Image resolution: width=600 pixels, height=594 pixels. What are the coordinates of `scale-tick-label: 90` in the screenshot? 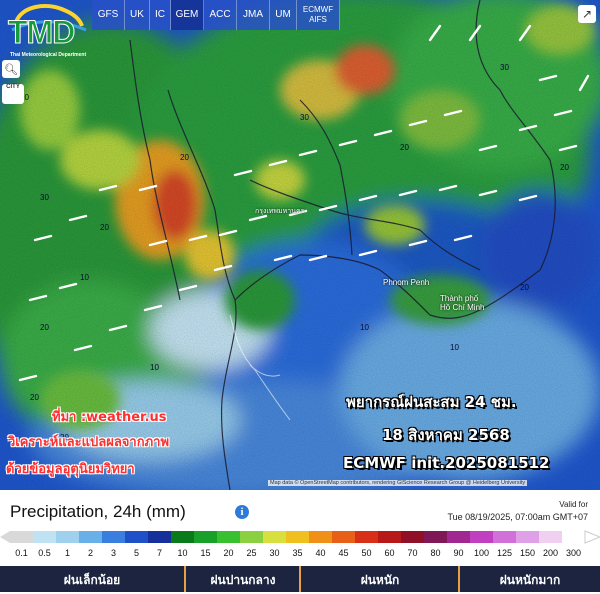 It's located at (458, 553).